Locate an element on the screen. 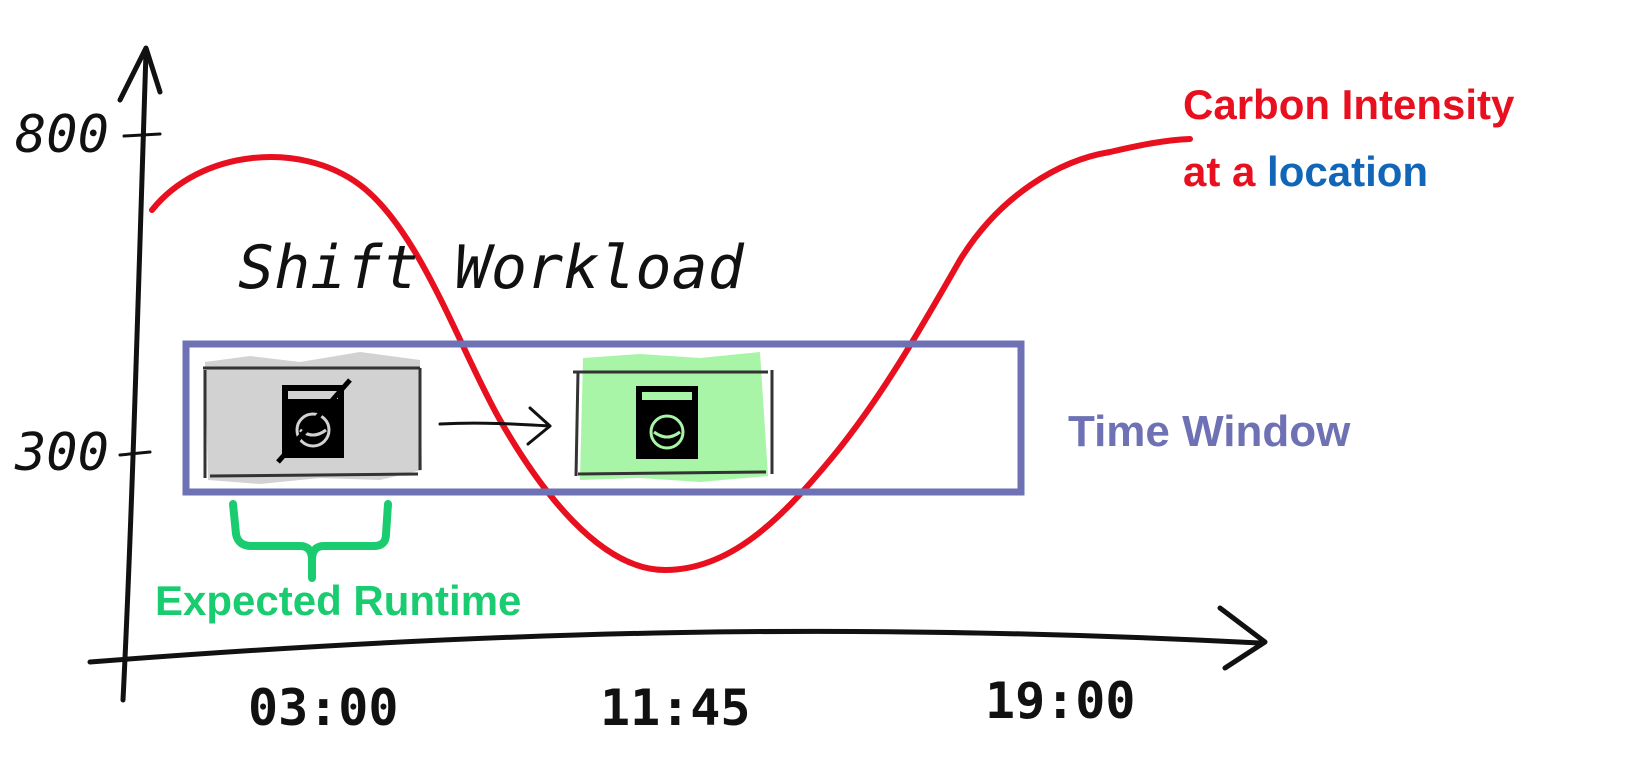  y-axis-line is located at coordinates (134, 376).